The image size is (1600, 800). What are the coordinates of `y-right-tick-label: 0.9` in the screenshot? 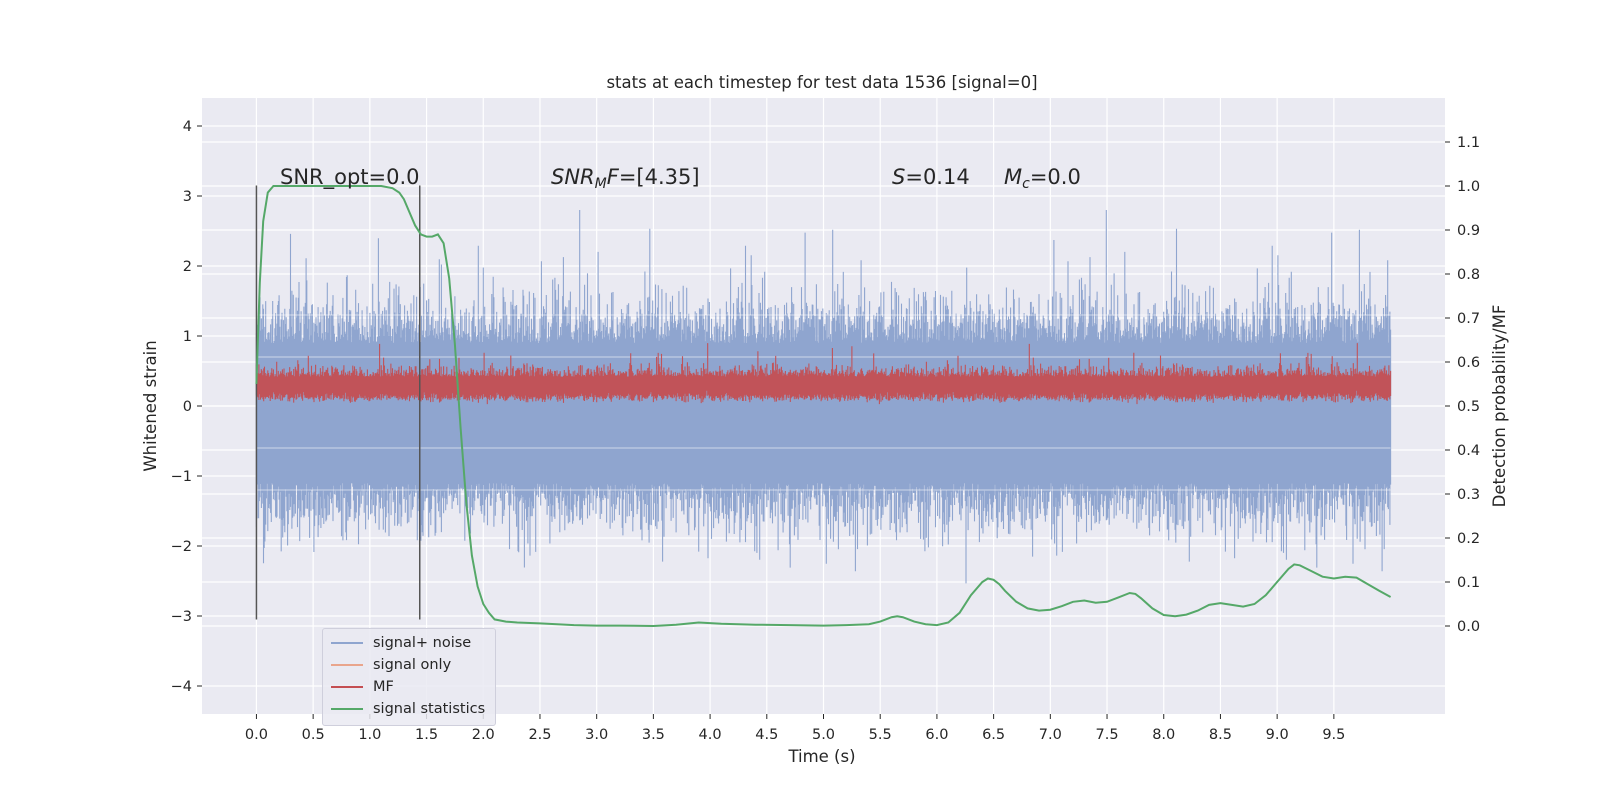 It's located at (1468, 231).